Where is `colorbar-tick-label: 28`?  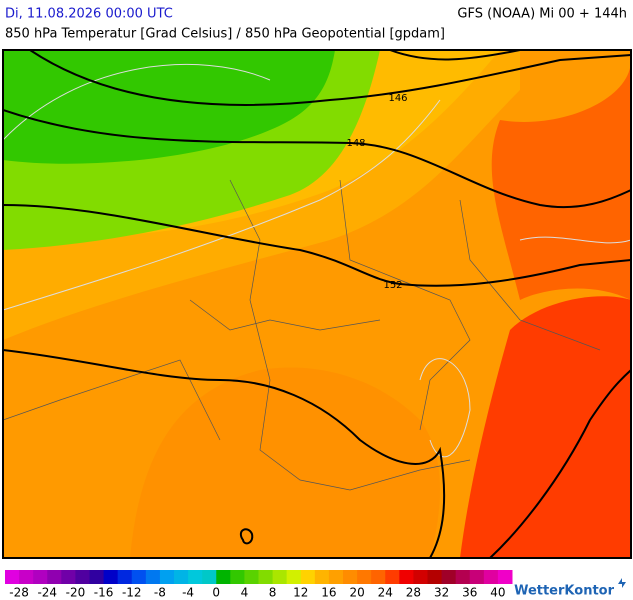 colorbar-tick-label: 28 is located at coordinates (413, 593).